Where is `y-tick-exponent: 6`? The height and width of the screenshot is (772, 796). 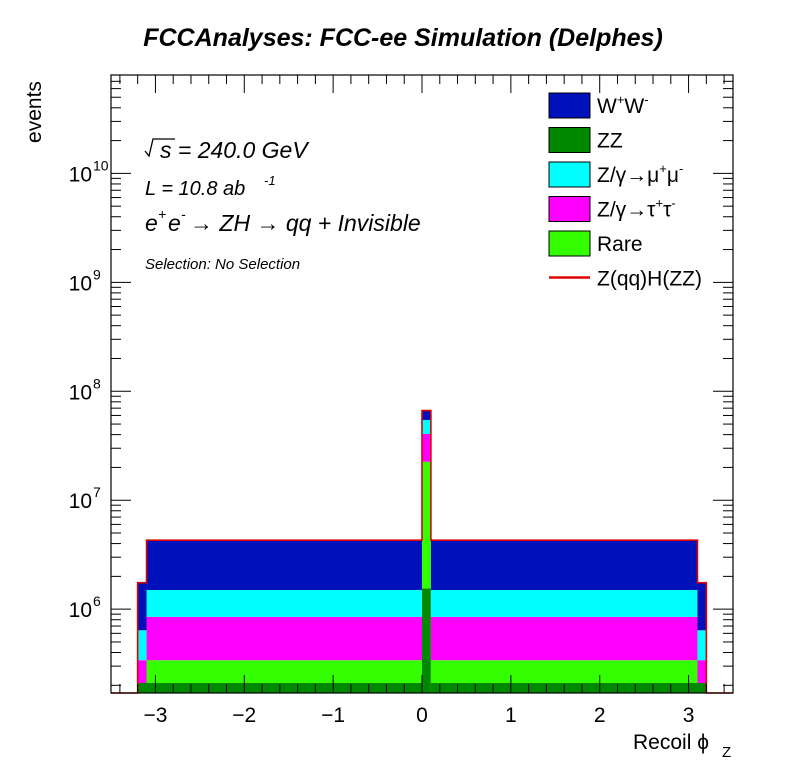 y-tick-exponent: 6 is located at coordinates (97, 601).